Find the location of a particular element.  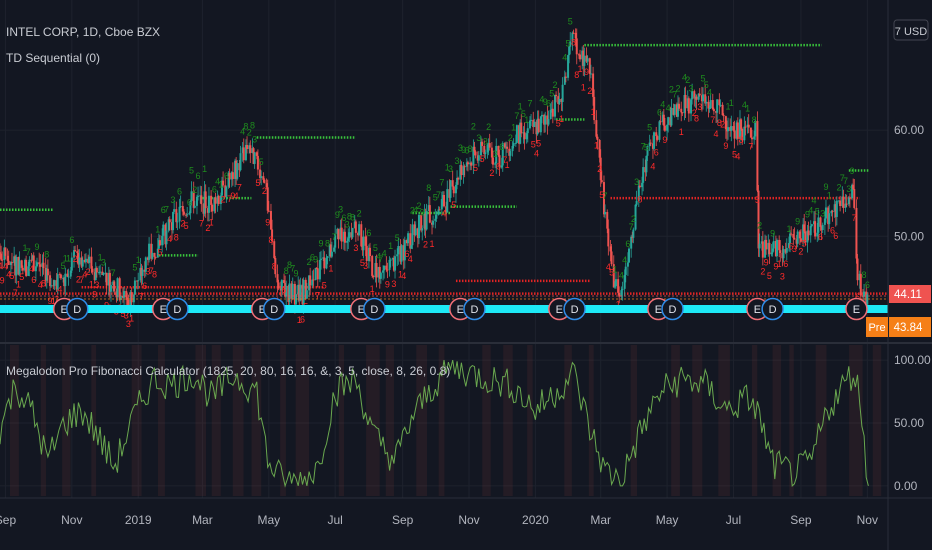

td-sell-count: 7 is located at coordinates (504, 160).